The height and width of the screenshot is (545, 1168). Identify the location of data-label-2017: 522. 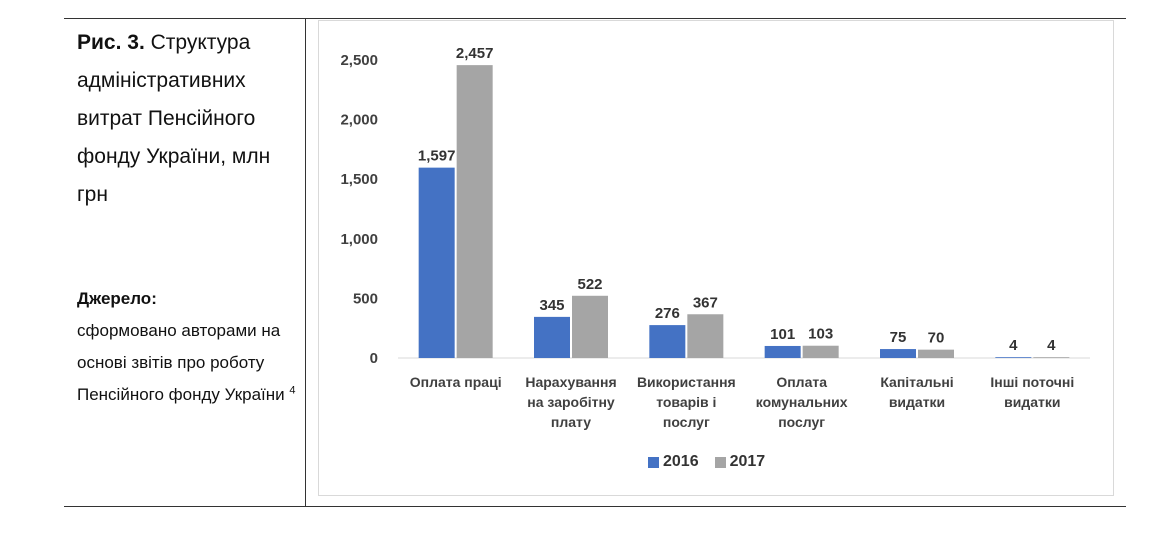
(589, 284).